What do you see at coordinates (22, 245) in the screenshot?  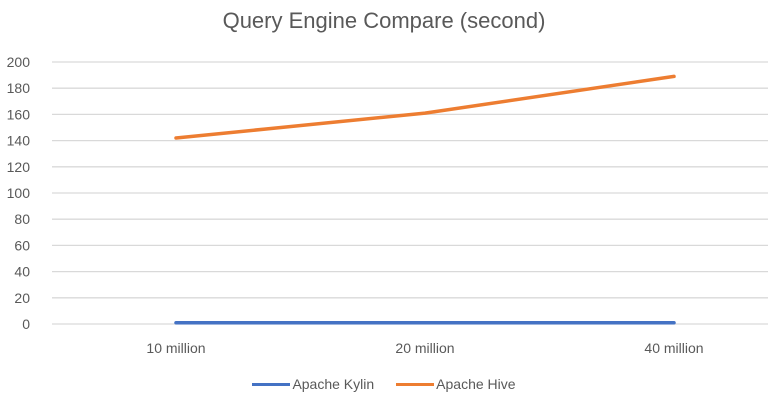 I see `y-tick-label: 60` at bounding box center [22, 245].